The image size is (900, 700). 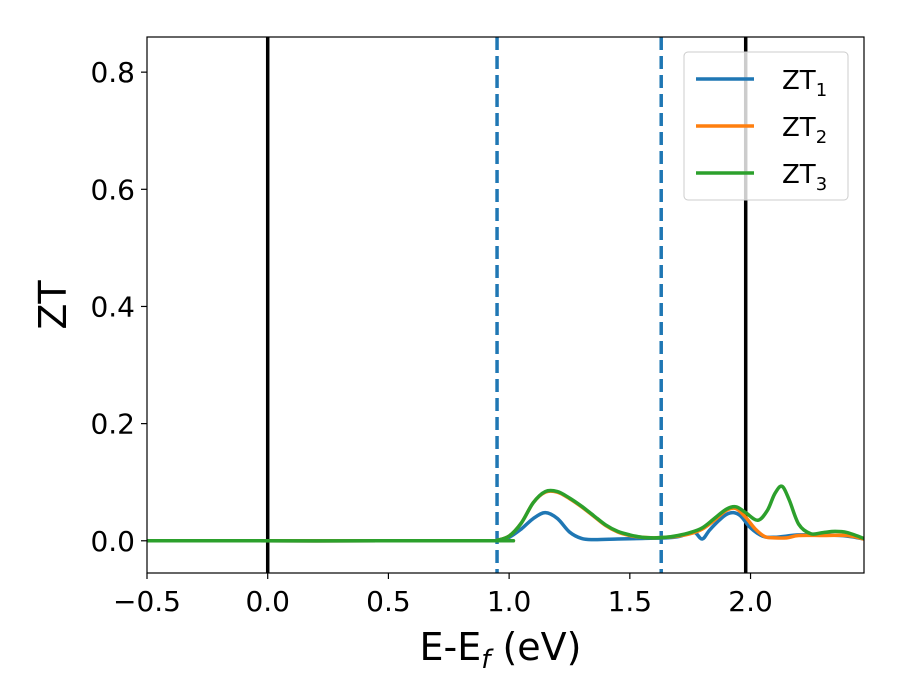 I want to click on legend: ZT1 ZT2 ZT3, so click(x=766, y=126).